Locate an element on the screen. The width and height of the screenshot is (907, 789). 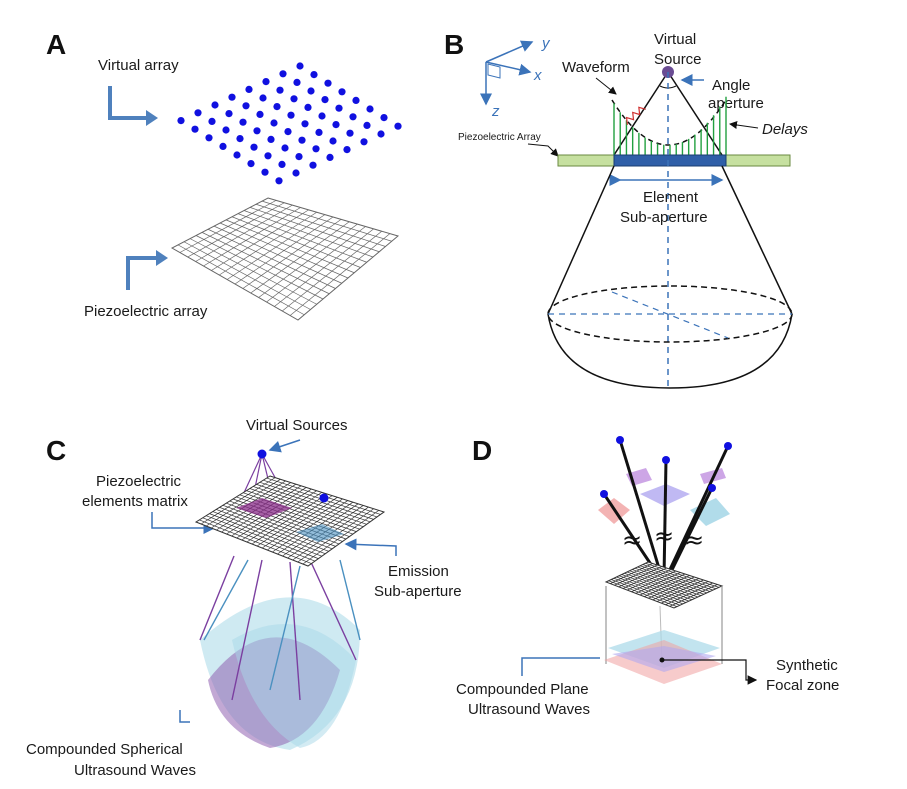
panel-d-letter: D is located at coordinates (482, 450).